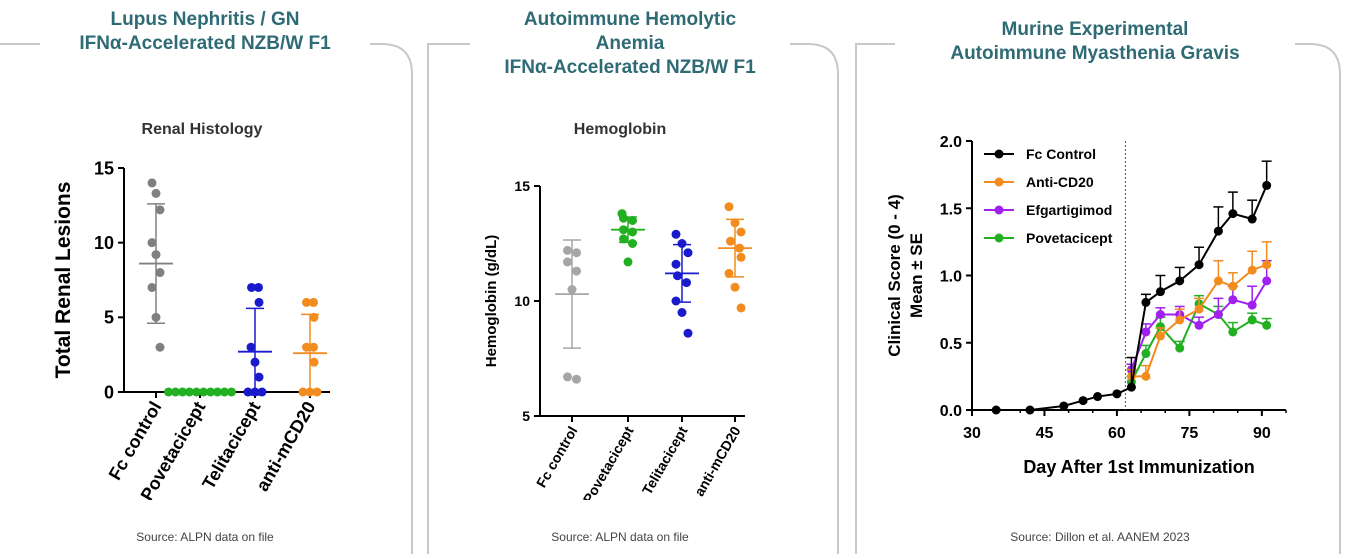 The width and height of the screenshot is (1352, 556). Describe the element at coordinates (1199, 342) in the screenshot. I see `series-line` at that location.